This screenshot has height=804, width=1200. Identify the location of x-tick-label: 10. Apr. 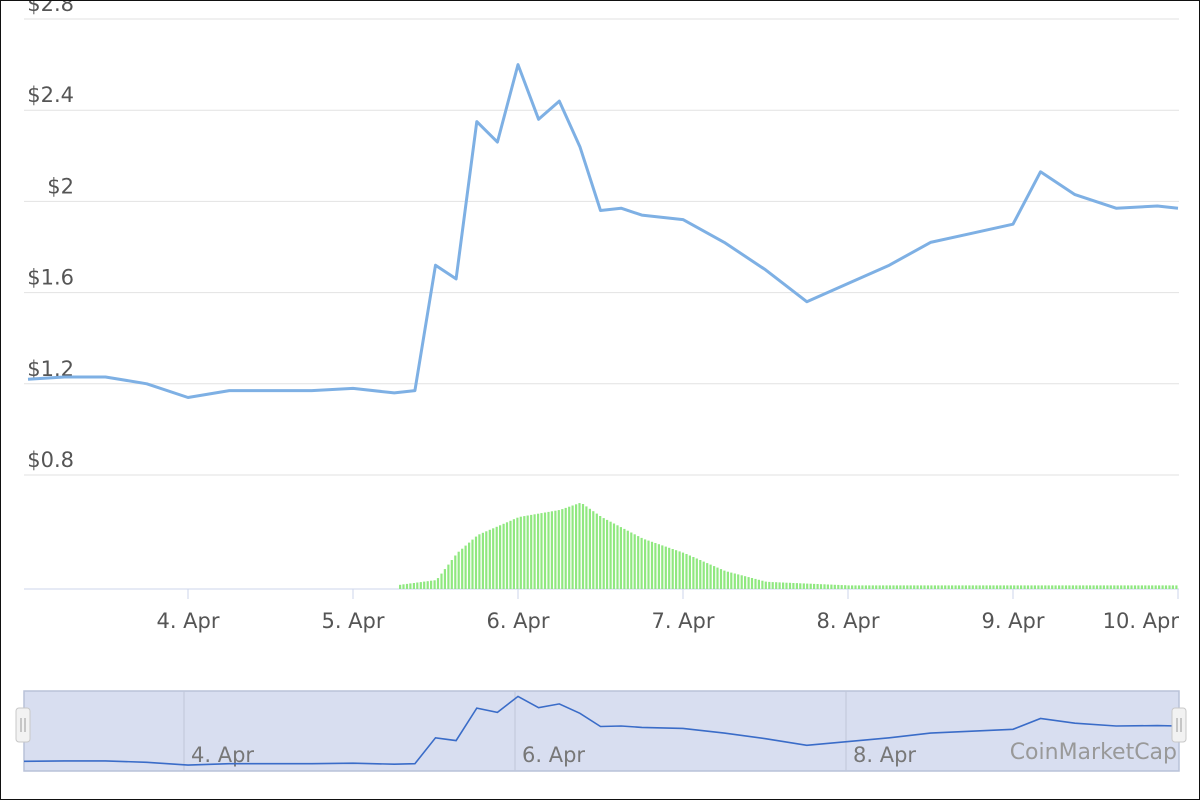
(1141, 621).